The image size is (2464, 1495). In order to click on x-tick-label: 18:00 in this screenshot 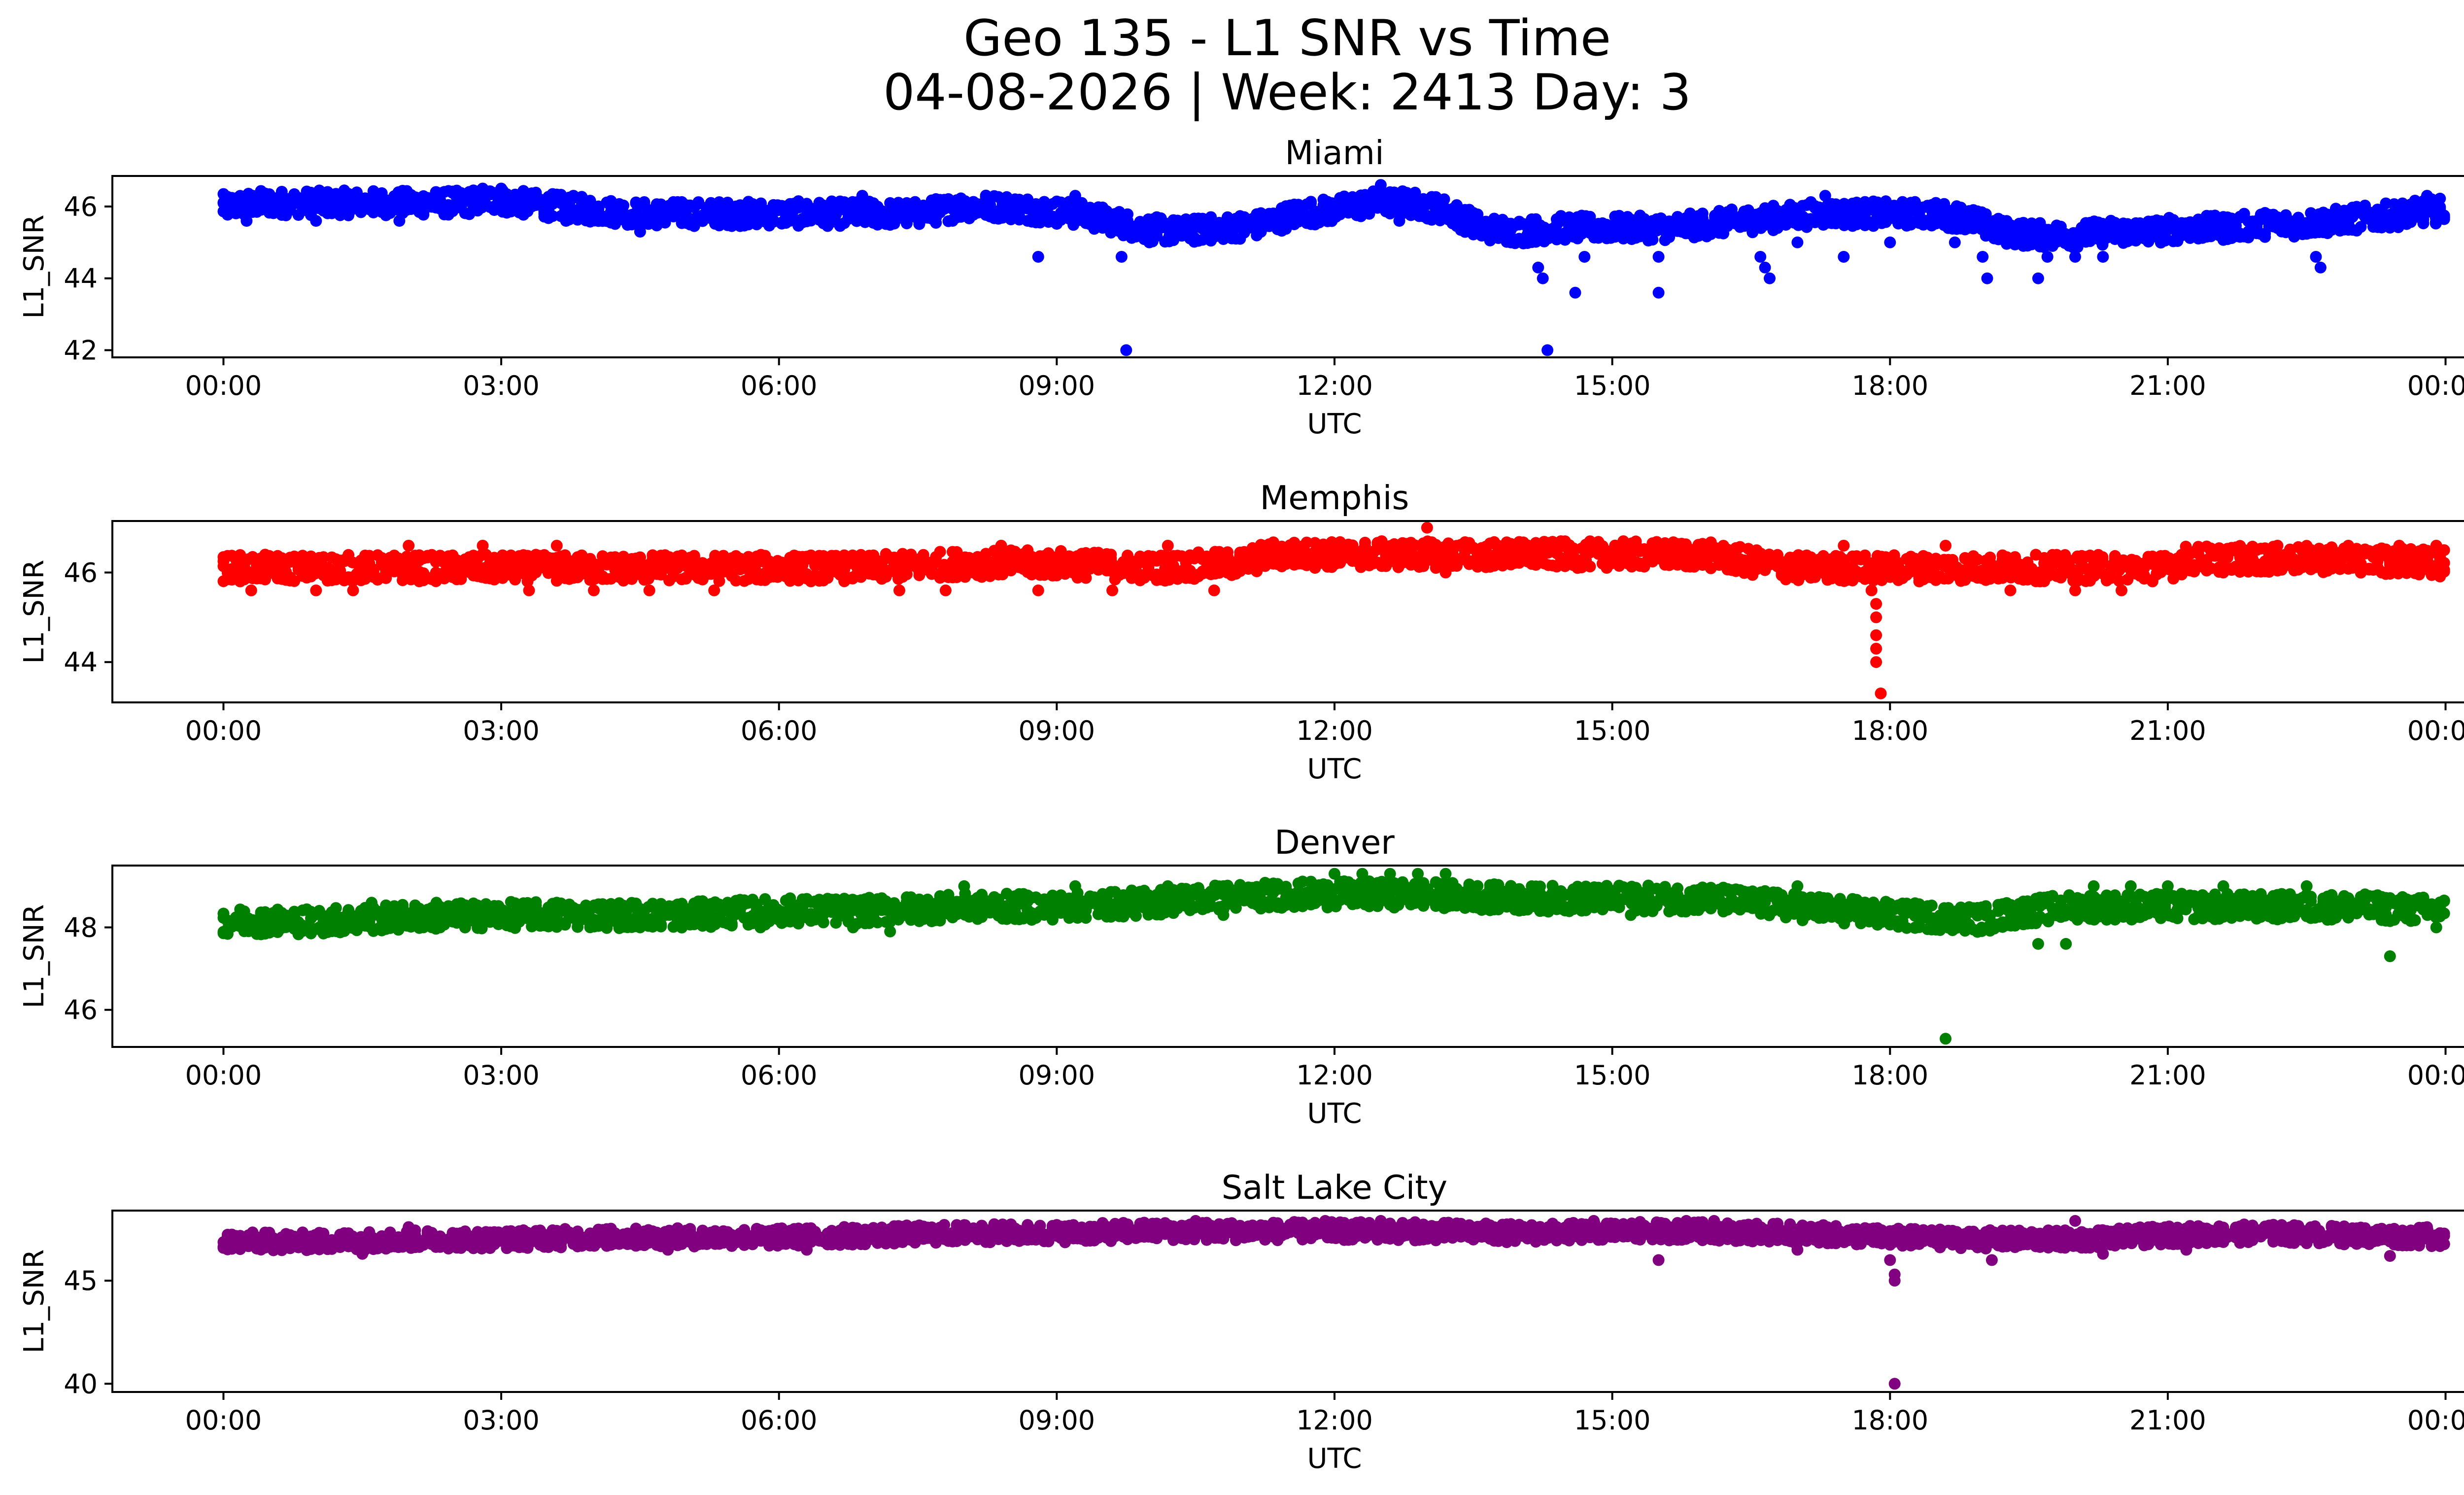, I will do `click(1889, 730)`.